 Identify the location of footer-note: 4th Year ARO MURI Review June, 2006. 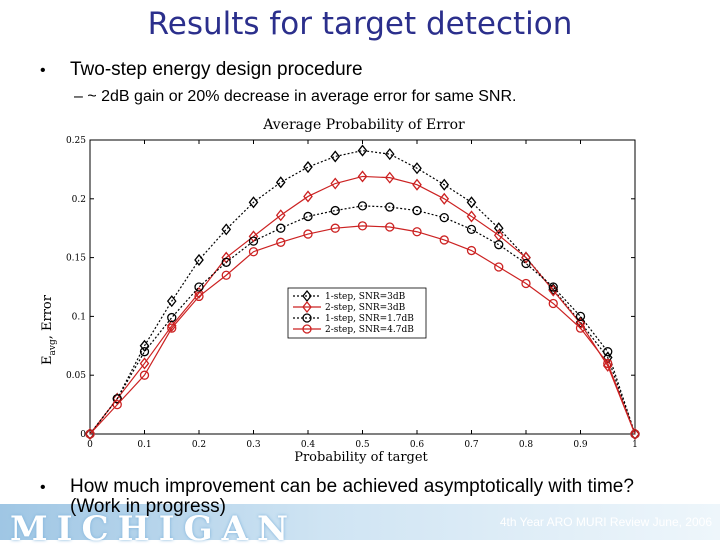
(605, 522).